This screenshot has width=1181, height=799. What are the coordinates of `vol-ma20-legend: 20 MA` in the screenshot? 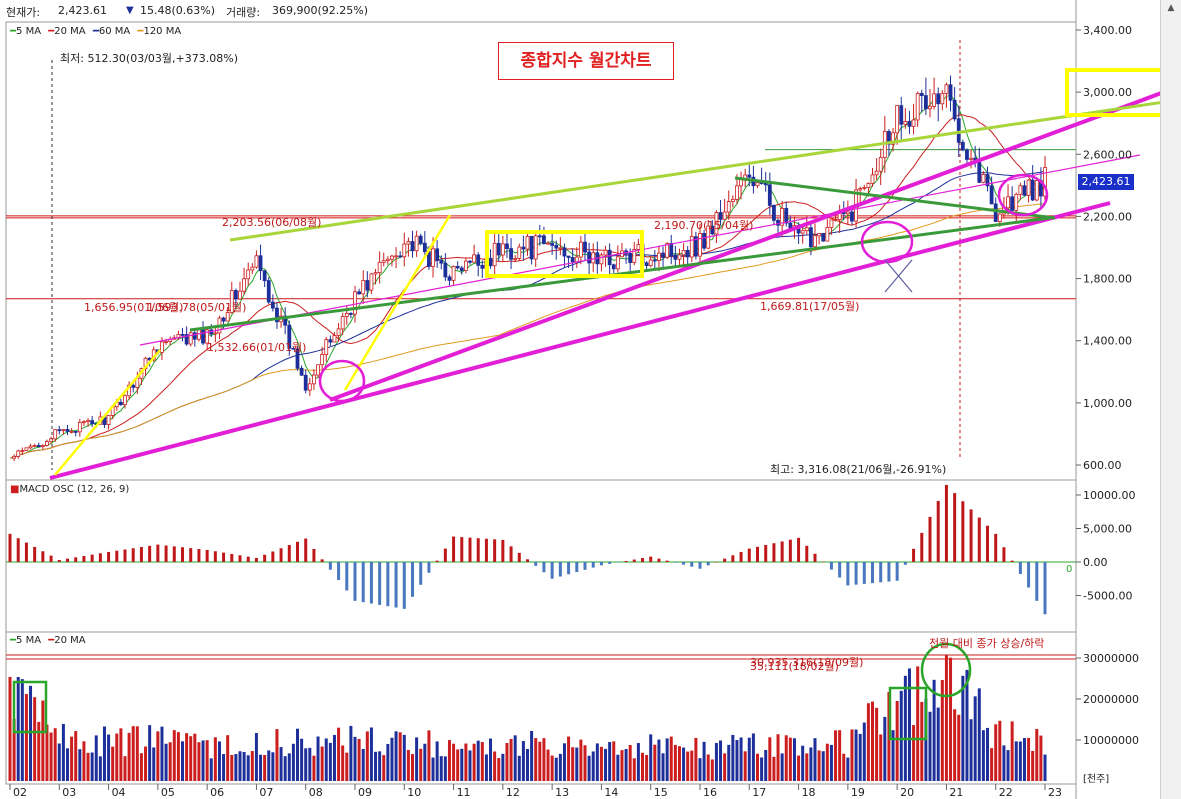 It's located at (70, 640).